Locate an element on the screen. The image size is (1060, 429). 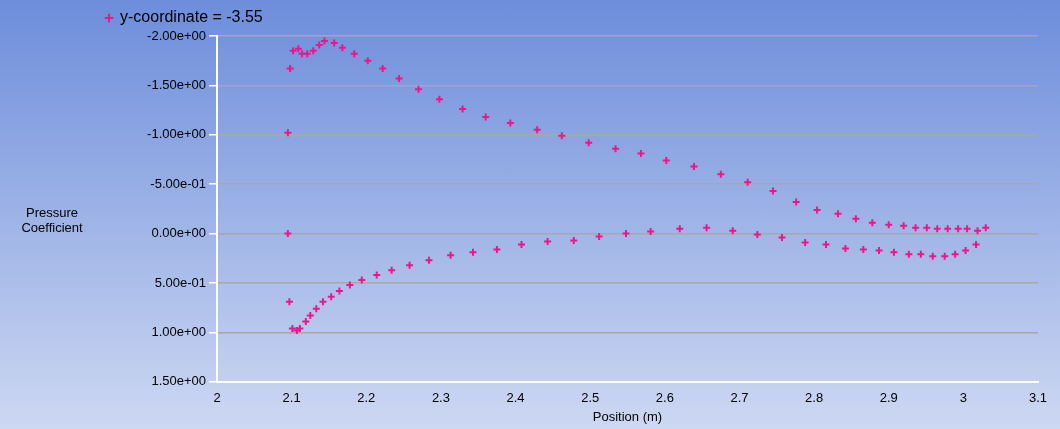
y-tick-label: -5.00e-01 is located at coordinates (178, 183).